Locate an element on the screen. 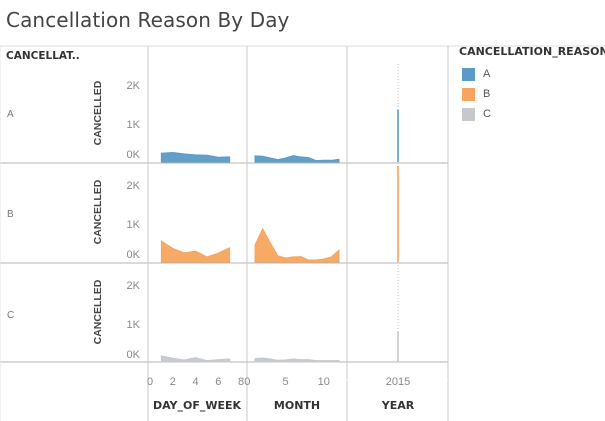  year-bar-a is located at coordinates (398, 135).